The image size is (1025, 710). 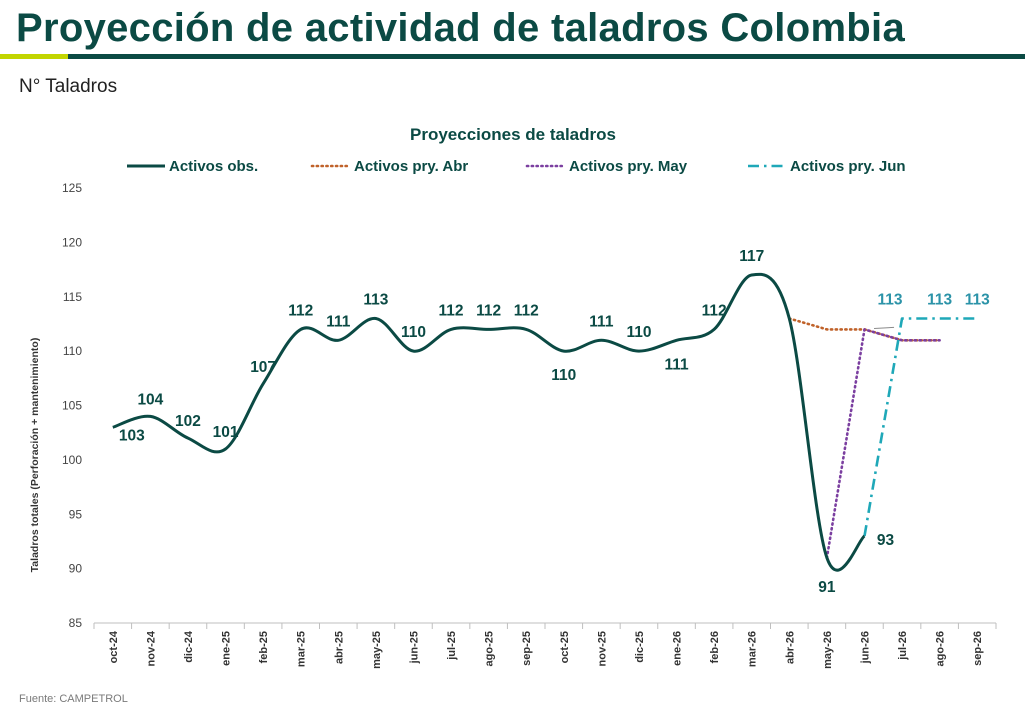 What do you see at coordinates (790, 647) in the screenshot?
I see `x-tick-label: abr-26` at bounding box center [790, 647].